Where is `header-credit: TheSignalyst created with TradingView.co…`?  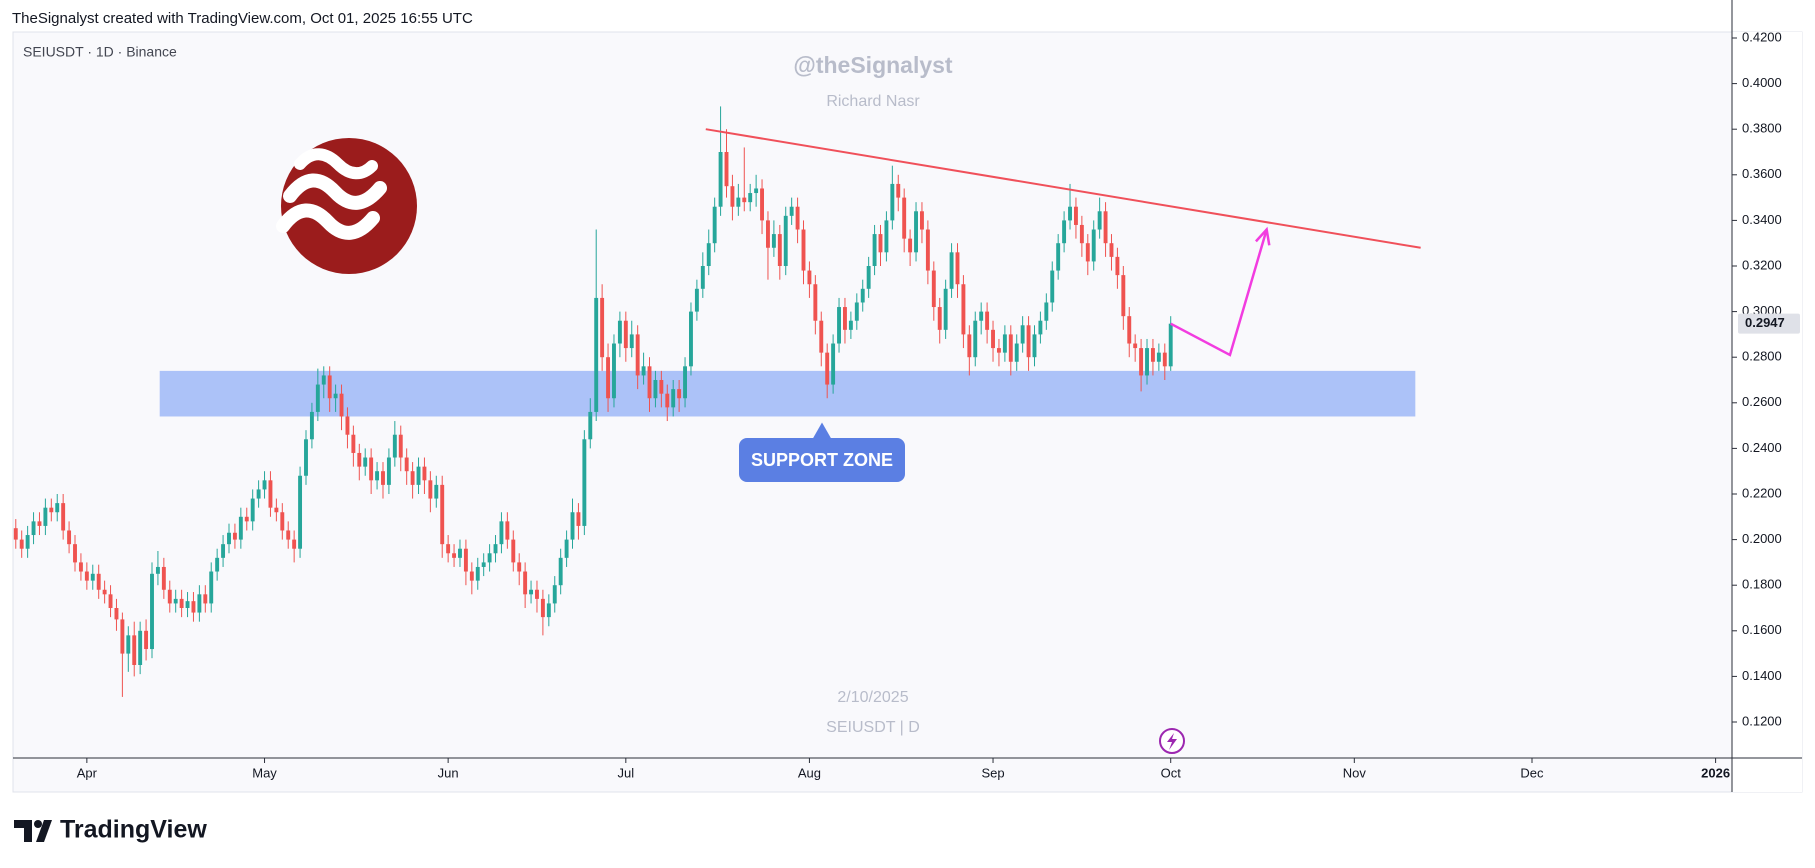 header-credit: TheSignalyst created with TradingView.co… is located at coordinates (242, 18).